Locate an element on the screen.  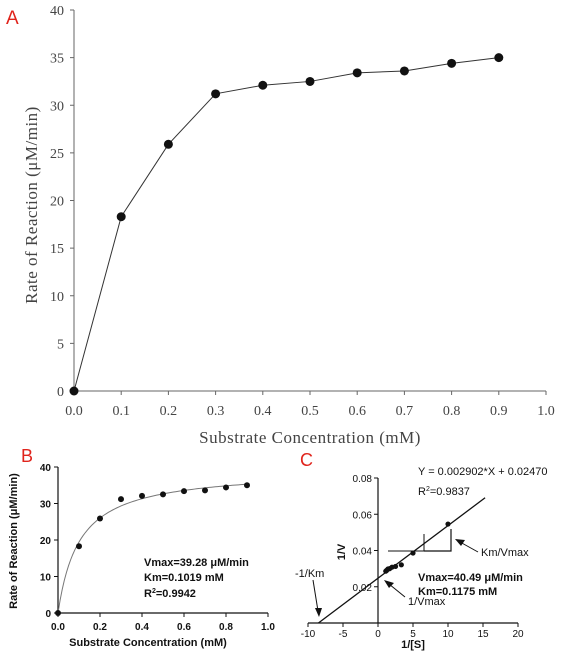
panel-b-y-axis-label: Rate of Reaction (μM/min) is located at coordinates (14, 541).